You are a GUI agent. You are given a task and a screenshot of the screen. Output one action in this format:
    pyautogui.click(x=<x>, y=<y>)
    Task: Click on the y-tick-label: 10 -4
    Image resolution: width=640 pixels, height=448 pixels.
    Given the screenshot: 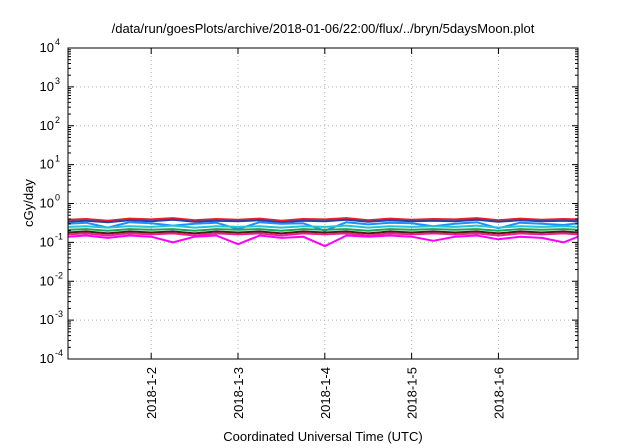 What is the action you would take?
    pyautogui.click(x=51, y=357)
    